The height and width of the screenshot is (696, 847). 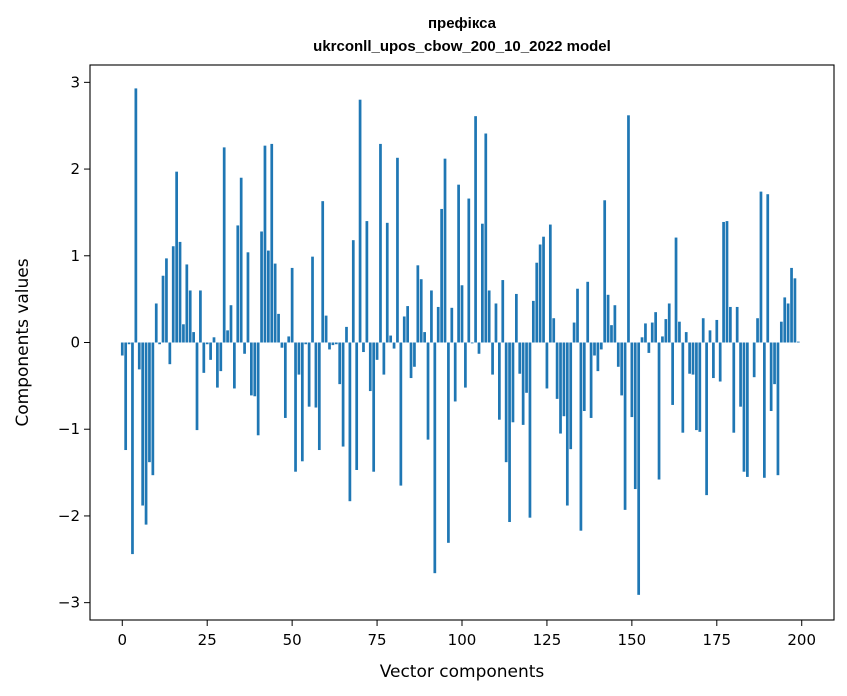 What do you see at coordinates (123, 640) in the screenshot?
I see `x-tick-label: 0` at bounding box center [123, 640].